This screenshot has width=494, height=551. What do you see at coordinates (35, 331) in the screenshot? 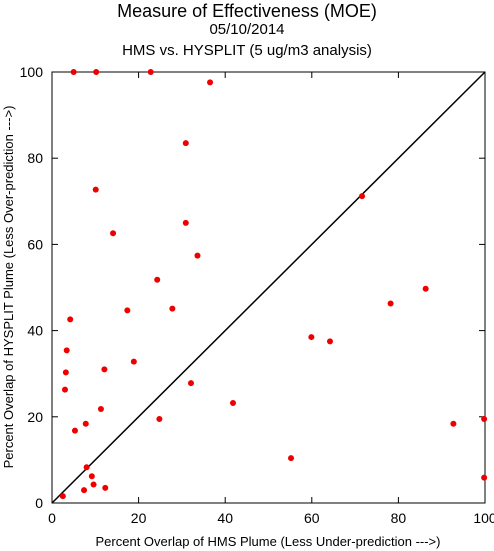
I see `y-tick-label: 40` at bounding box center [35, 331].